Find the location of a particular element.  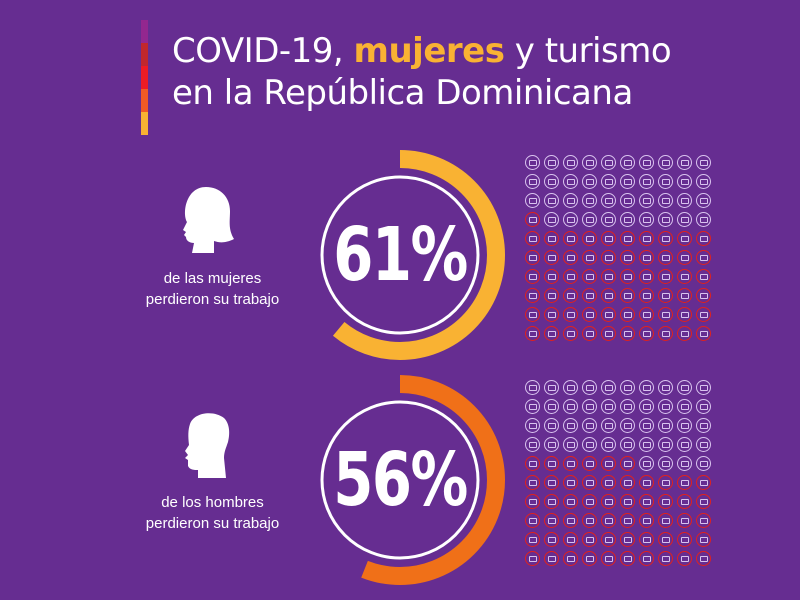

title-line-2: en la República Dominicana is located at coordinates (402, 93).